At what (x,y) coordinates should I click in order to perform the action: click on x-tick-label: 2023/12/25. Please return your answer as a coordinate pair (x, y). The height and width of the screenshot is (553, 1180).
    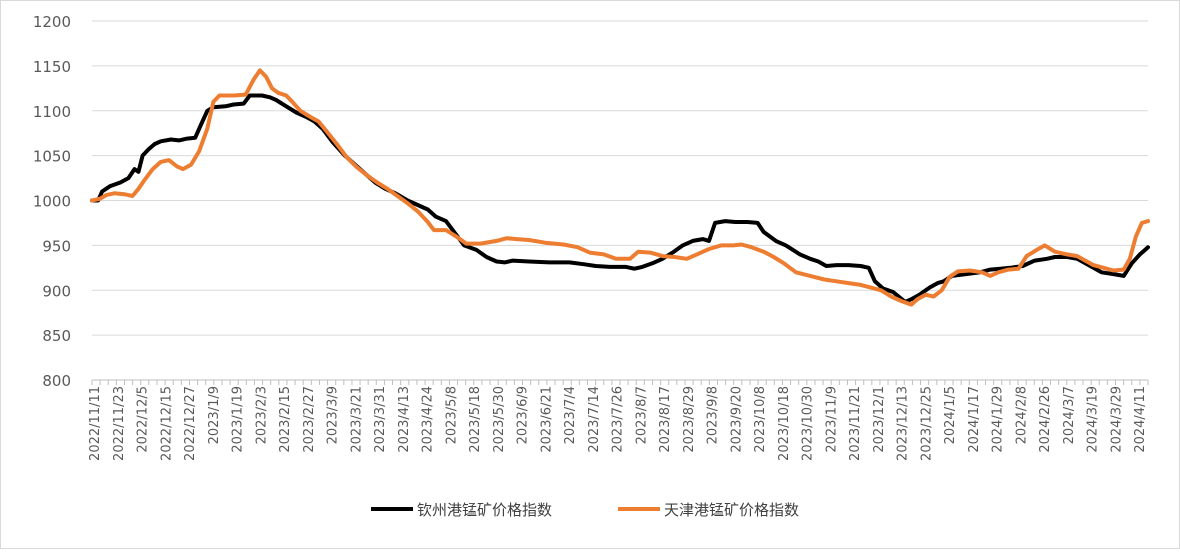
    Looking at the image, I should click on (926, 423).